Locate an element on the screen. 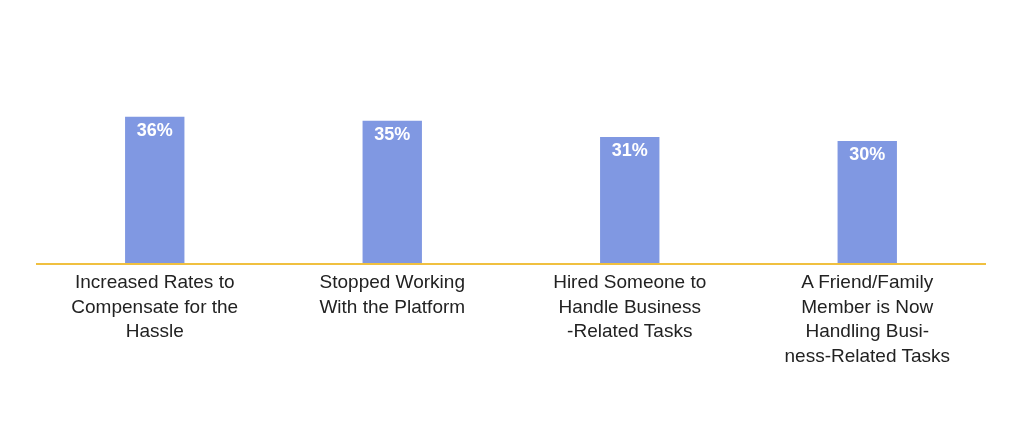 This screenshot has width=1024, height=444. x-tick-label: Hired Someone to Handle Business -Related Tasks is located at coordinates (630, 306).